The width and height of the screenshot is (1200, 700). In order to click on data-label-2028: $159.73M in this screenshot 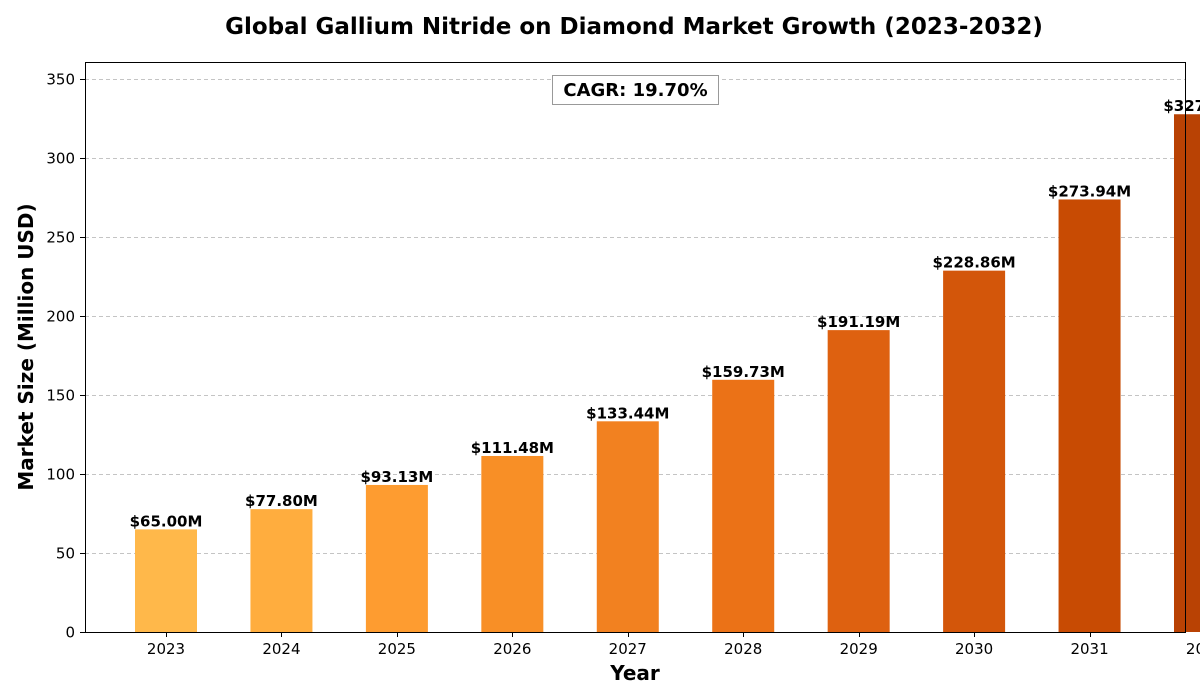, I will do `click(743, 372)`.